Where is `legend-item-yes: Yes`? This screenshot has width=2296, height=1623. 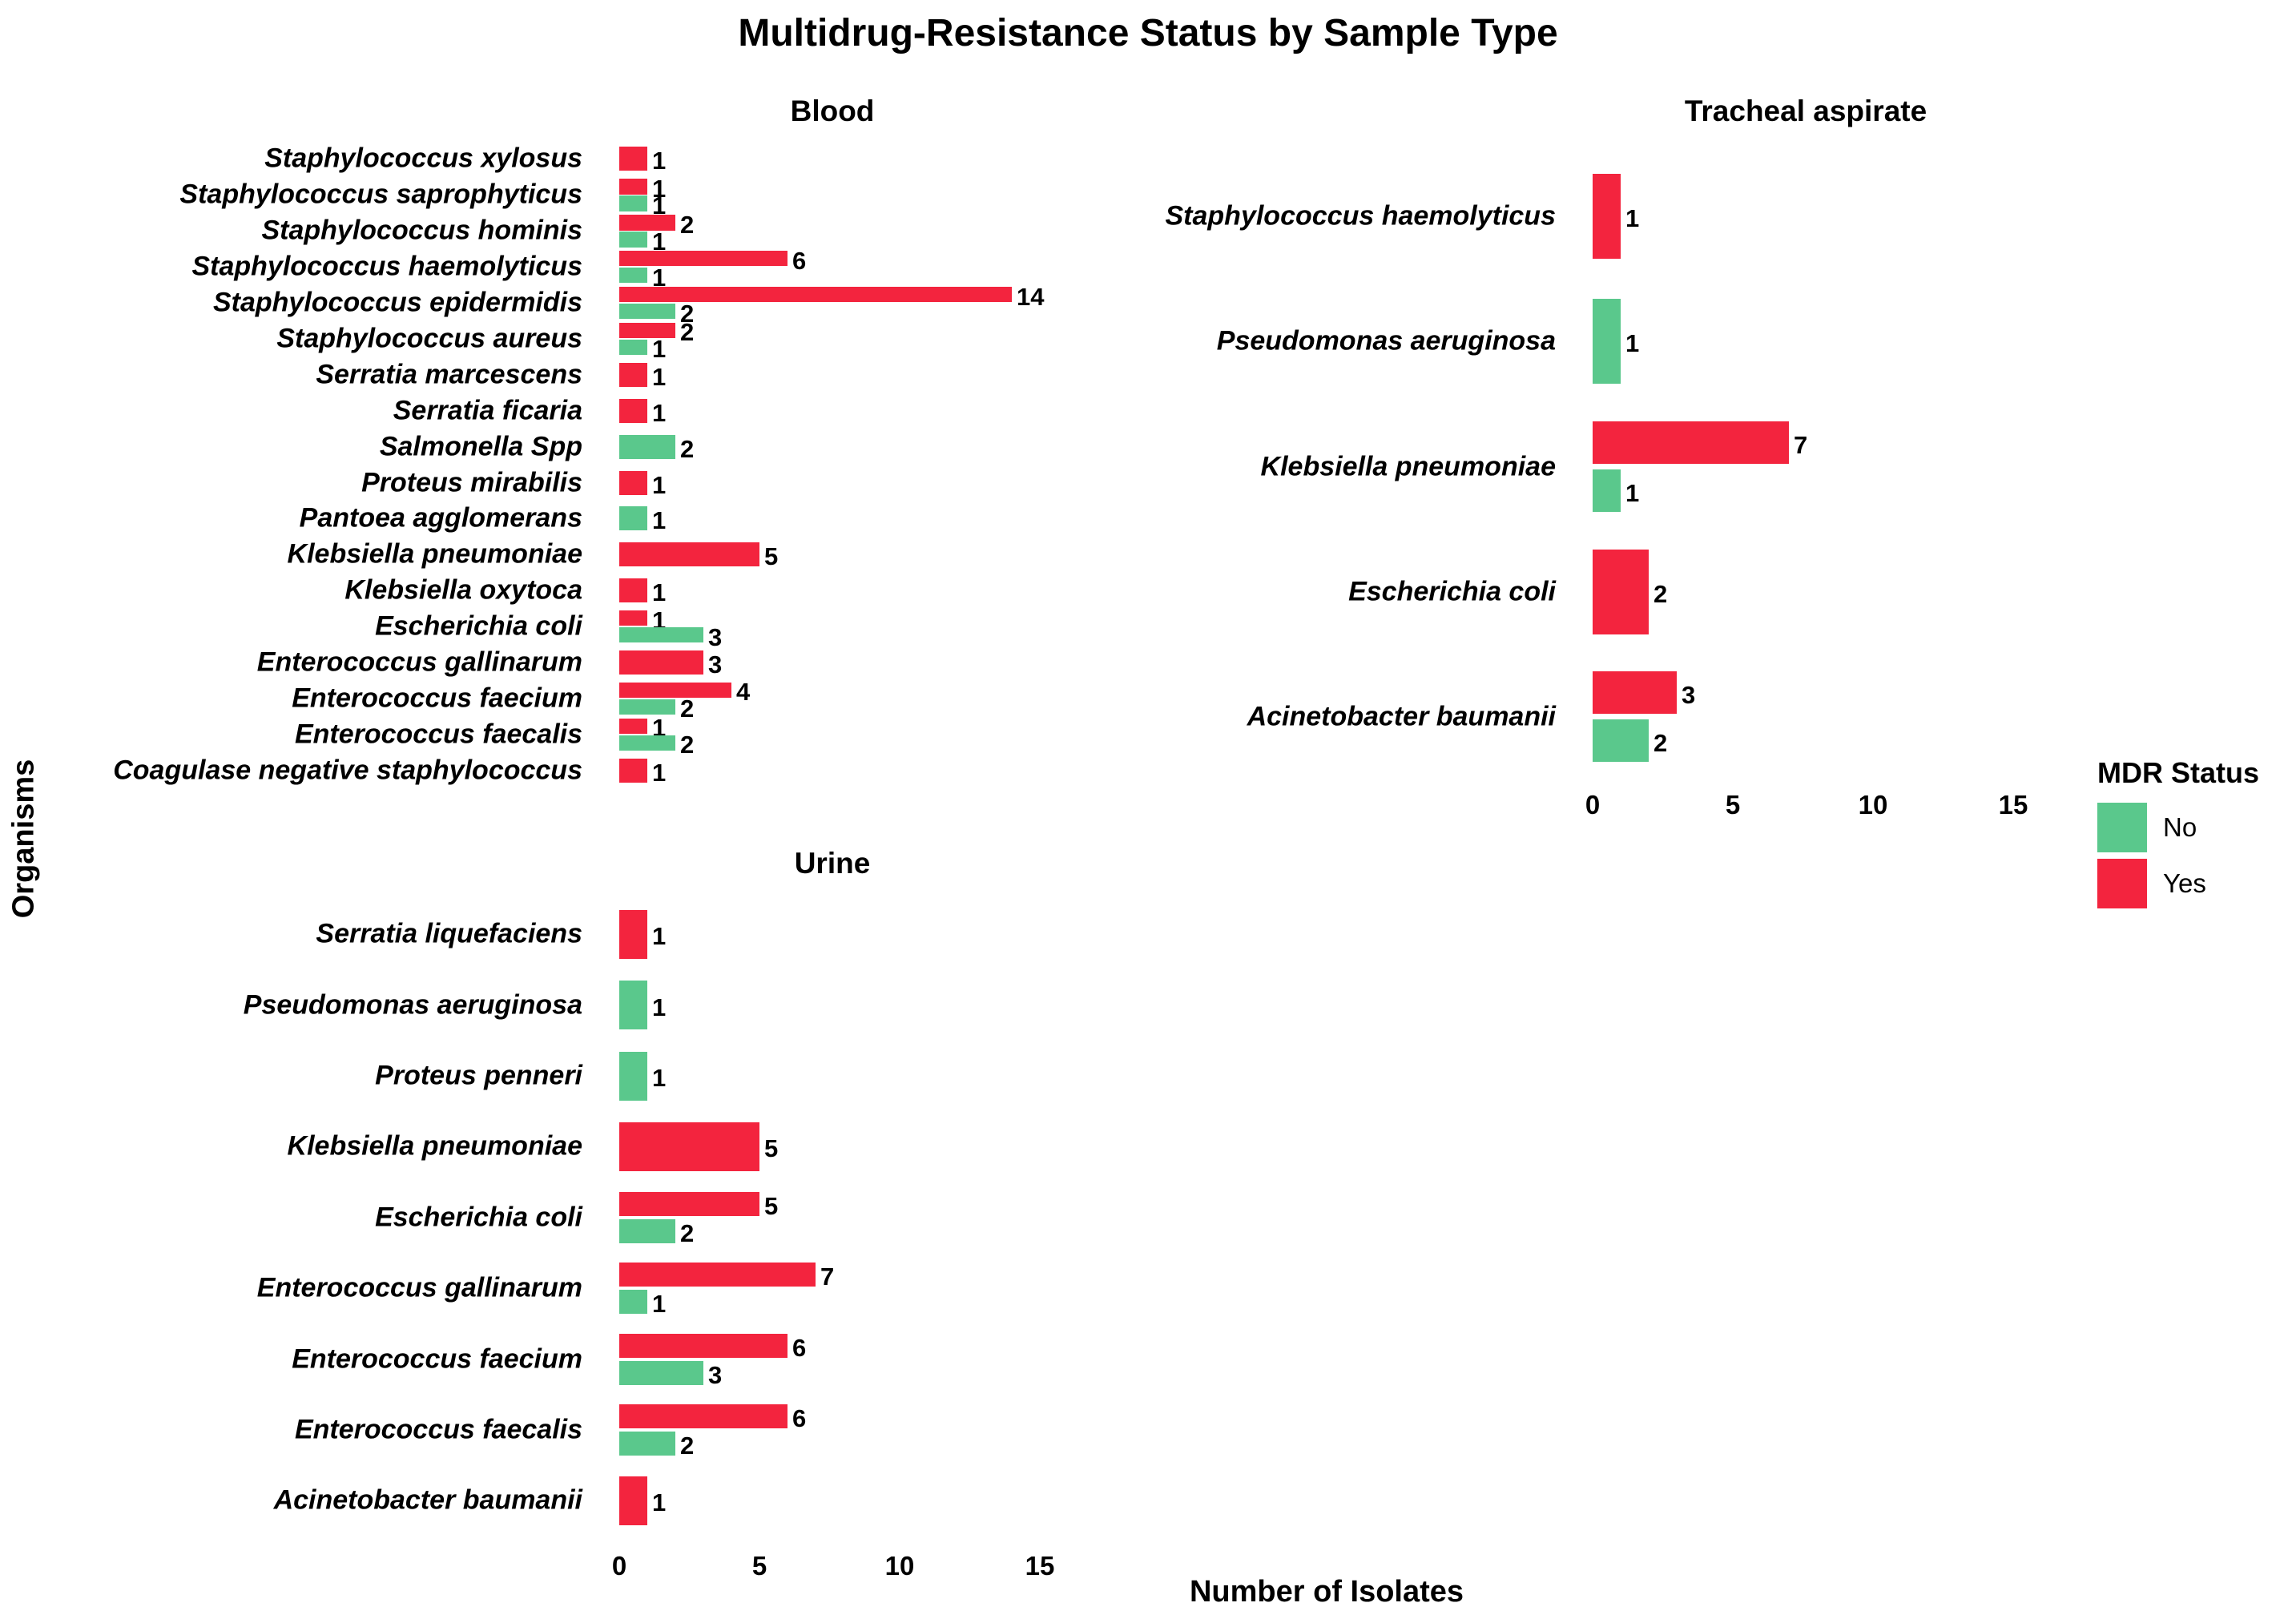
legend-item-yes: Yes is located at coordinates (2178, 883).